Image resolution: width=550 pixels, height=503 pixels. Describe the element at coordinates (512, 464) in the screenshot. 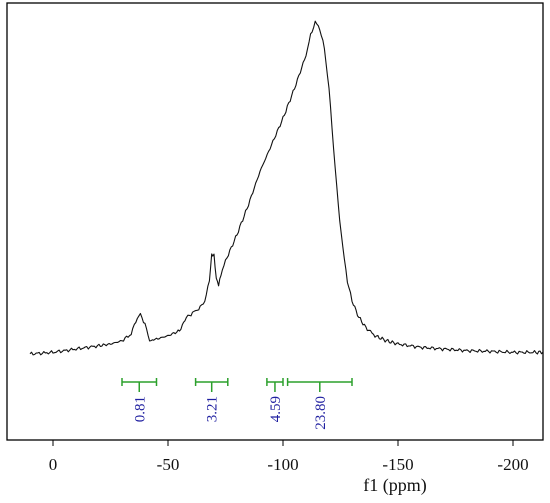

I see `x-tick-label: -200` at that location.